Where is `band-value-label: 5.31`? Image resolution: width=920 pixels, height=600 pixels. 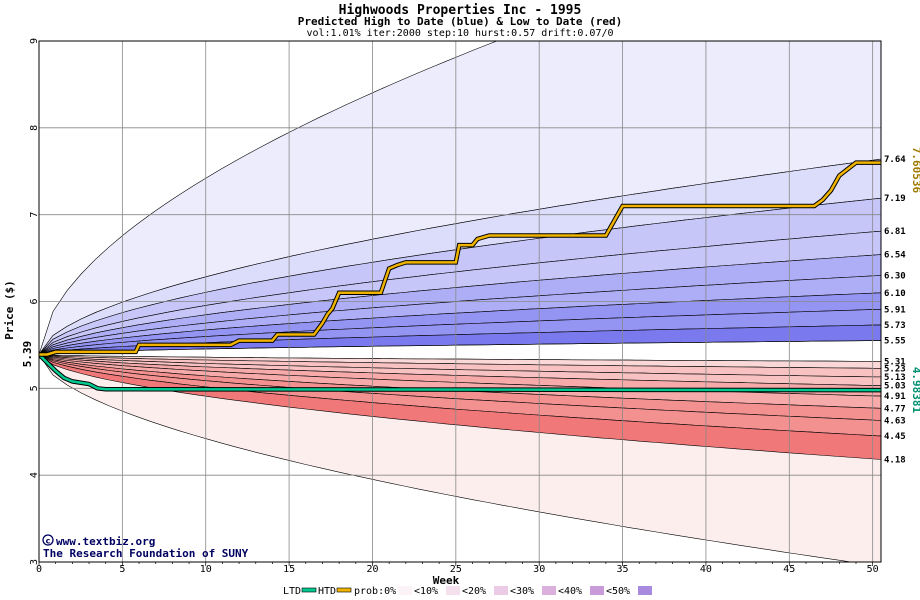 band-value-label: 5.31 is located at coordinates (895, 362).